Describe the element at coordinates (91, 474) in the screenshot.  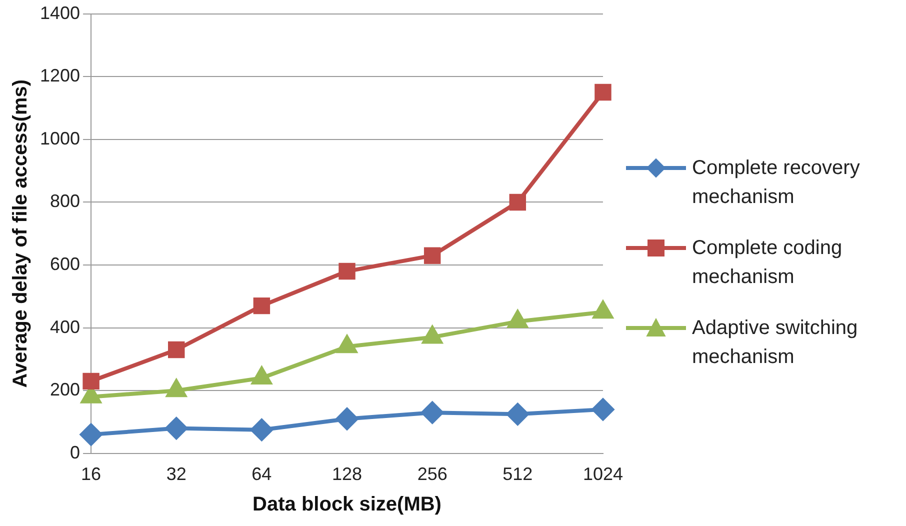
I see `x-tick-label: 16` at that location.